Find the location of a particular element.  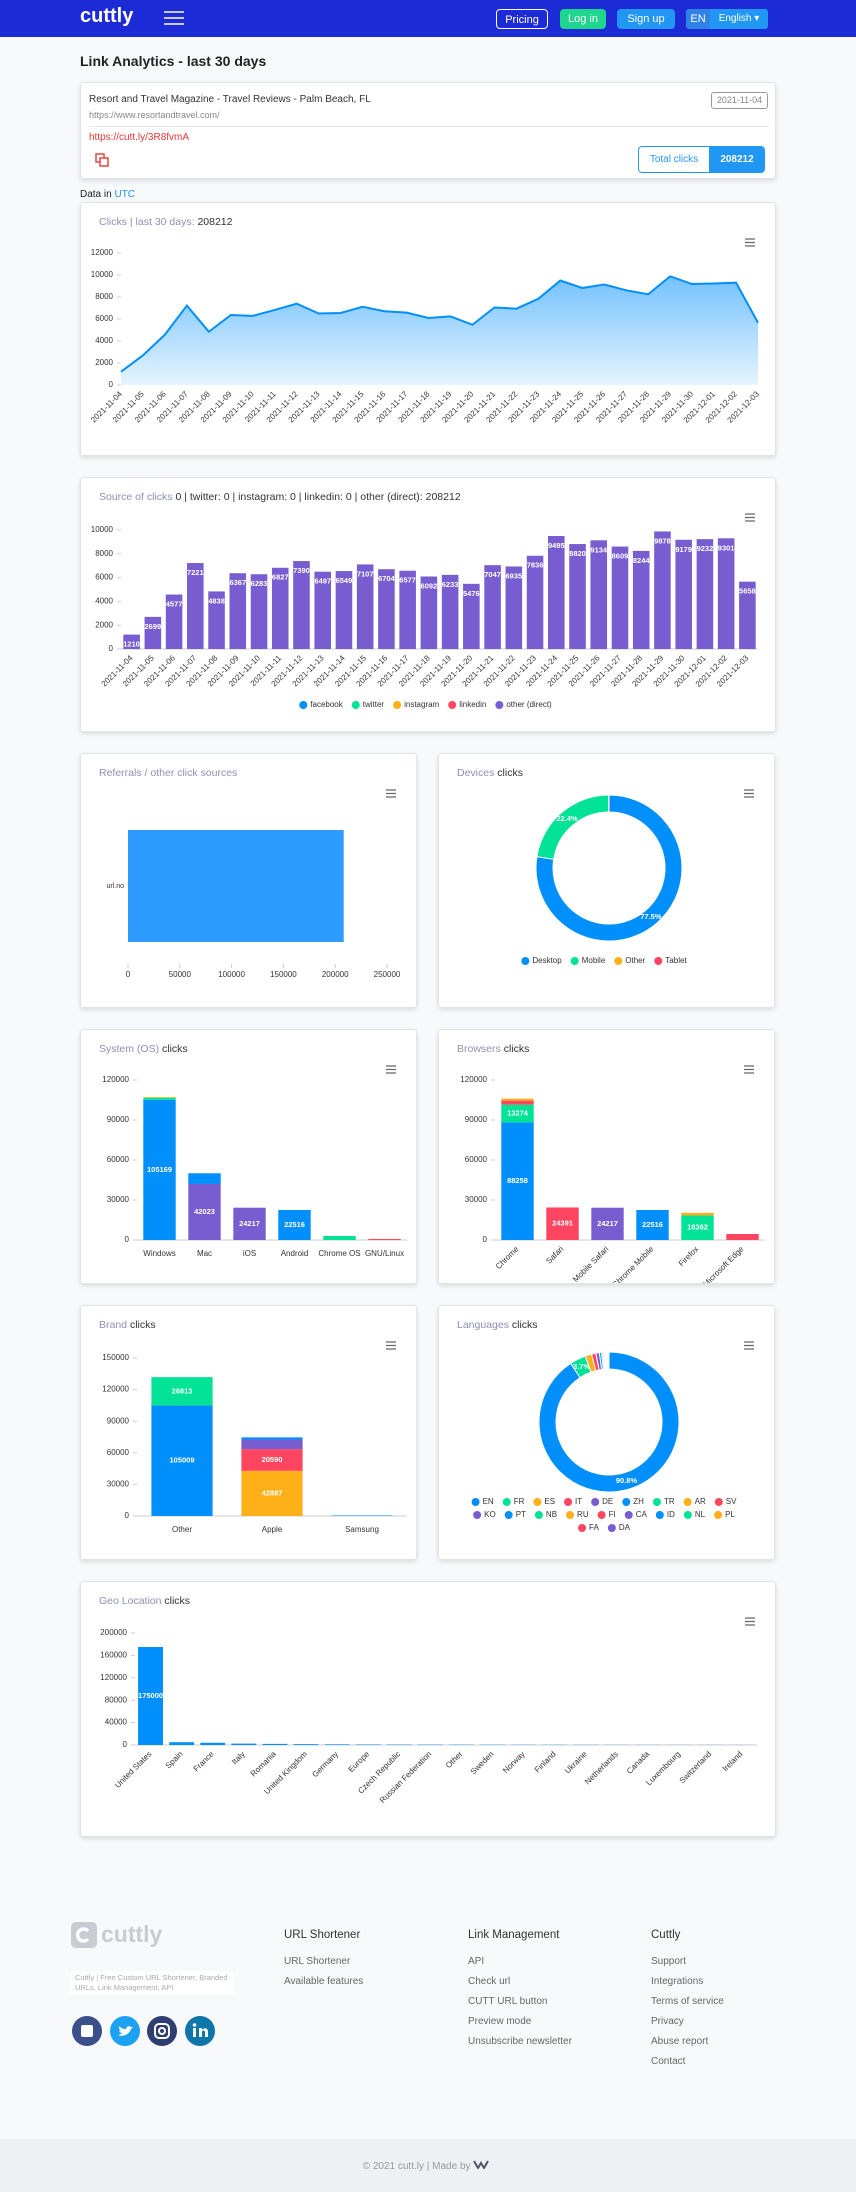

menu-toggle is located at coordinates (174, 18).